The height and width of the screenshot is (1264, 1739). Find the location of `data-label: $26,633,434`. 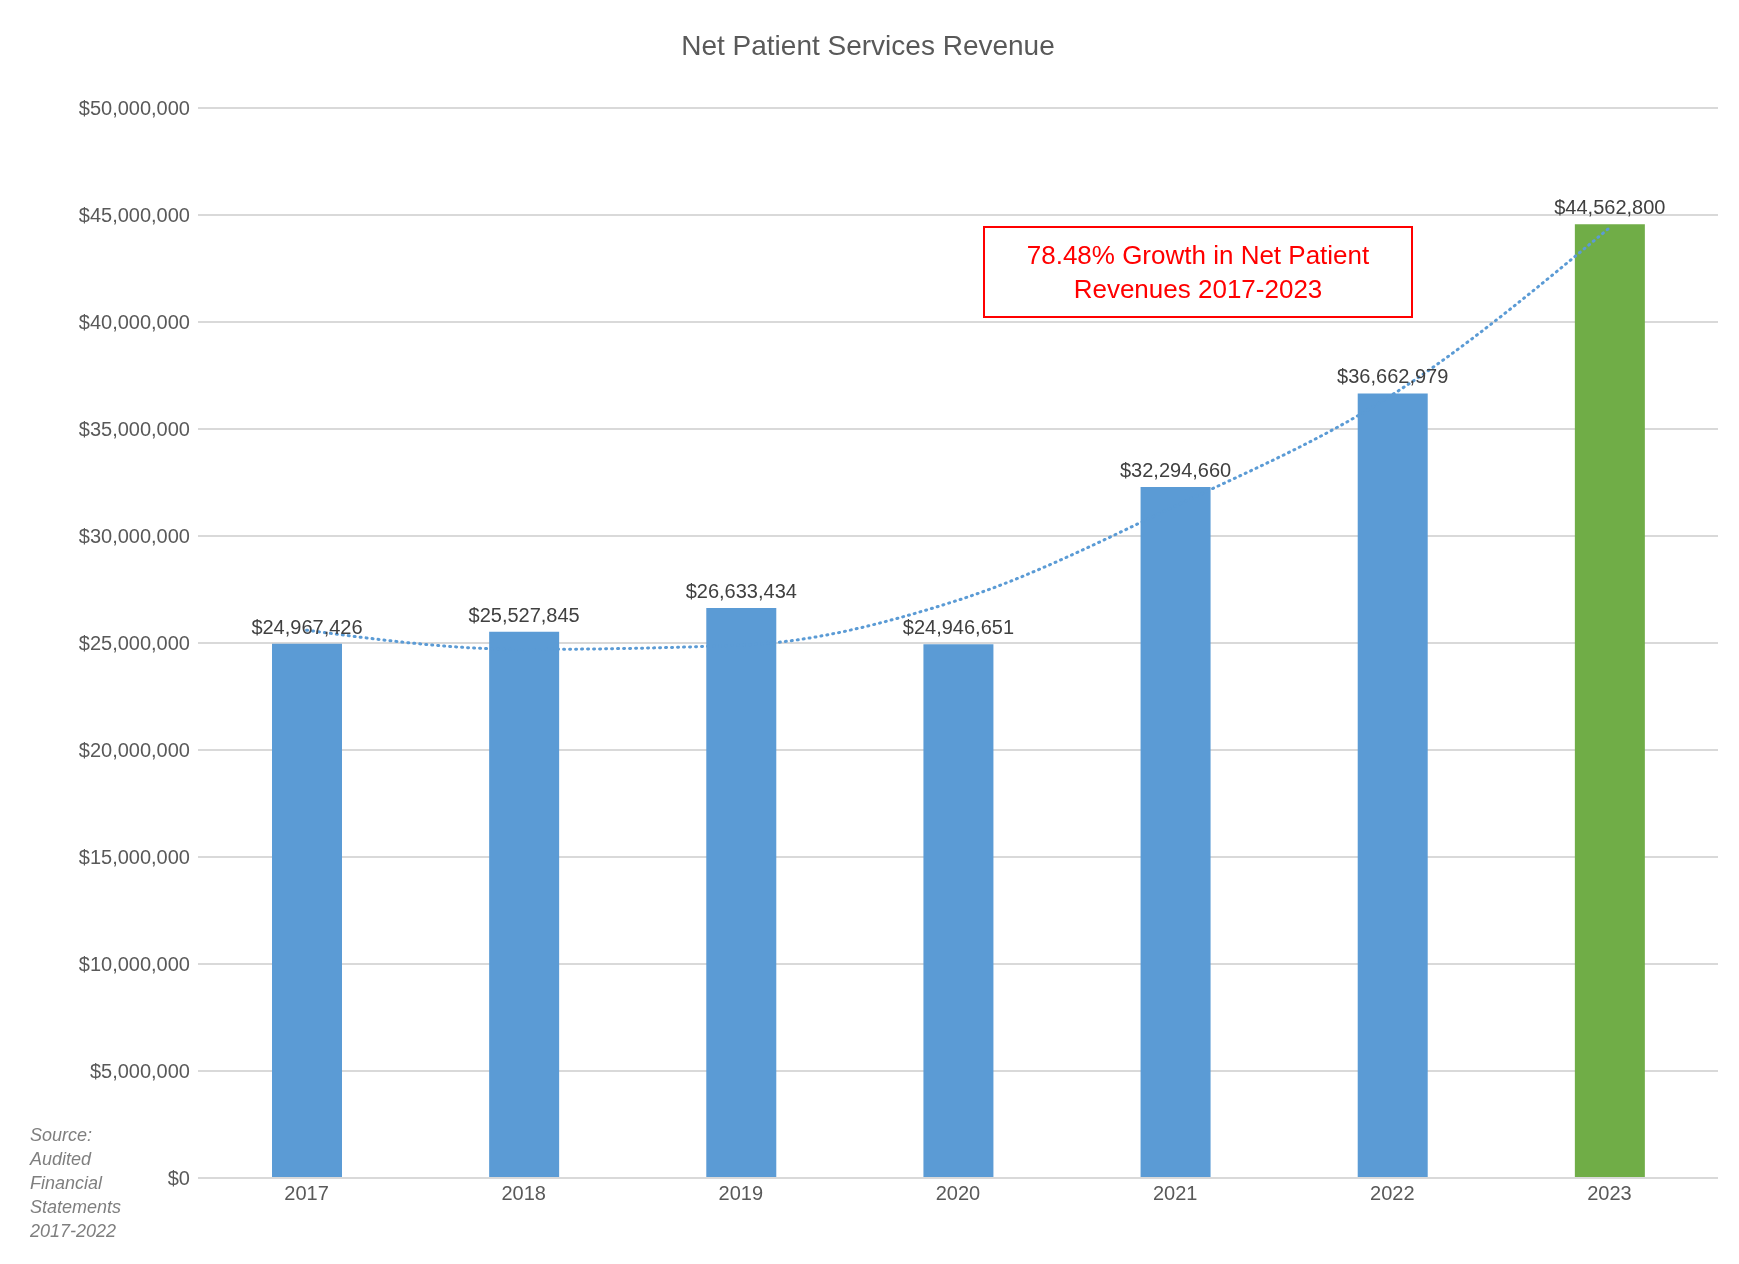

data-label: $26,633,434 is located at coordinates (741, 591).